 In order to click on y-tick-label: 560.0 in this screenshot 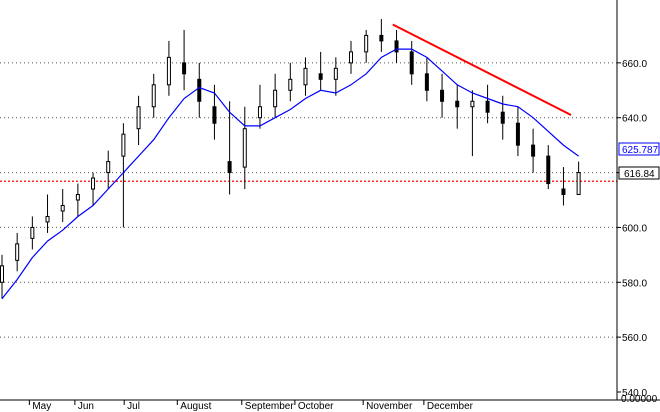, I will do `click(634, 338)`.